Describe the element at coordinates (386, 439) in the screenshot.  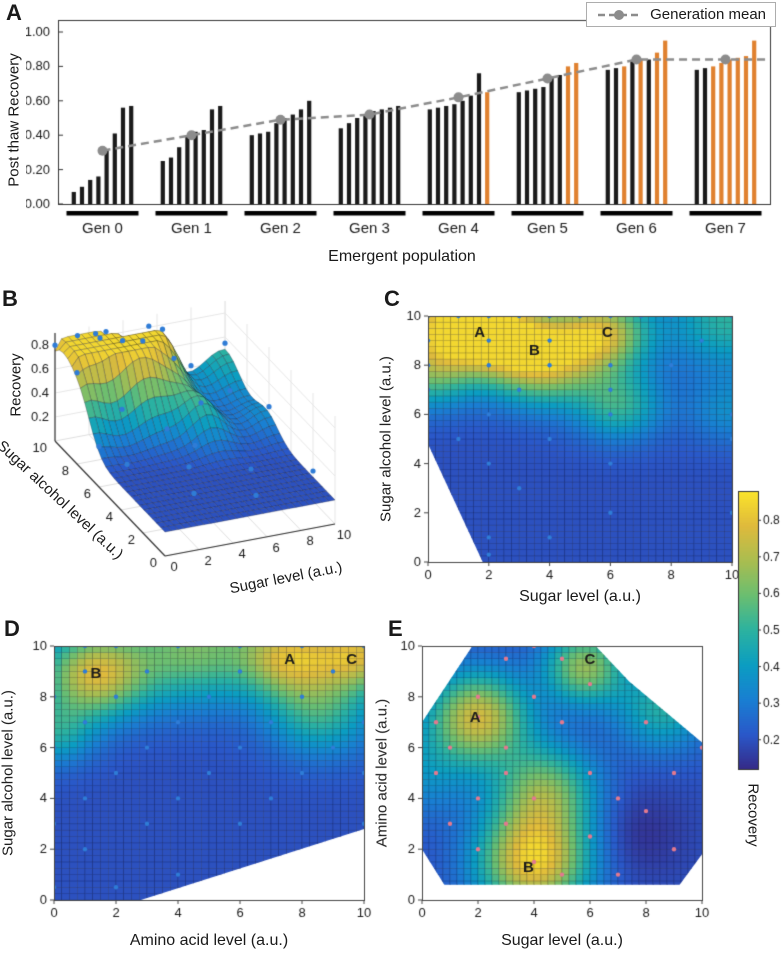
I see `panel-c-ylabel: Sugar alcohol level (a.u.)` at that location.